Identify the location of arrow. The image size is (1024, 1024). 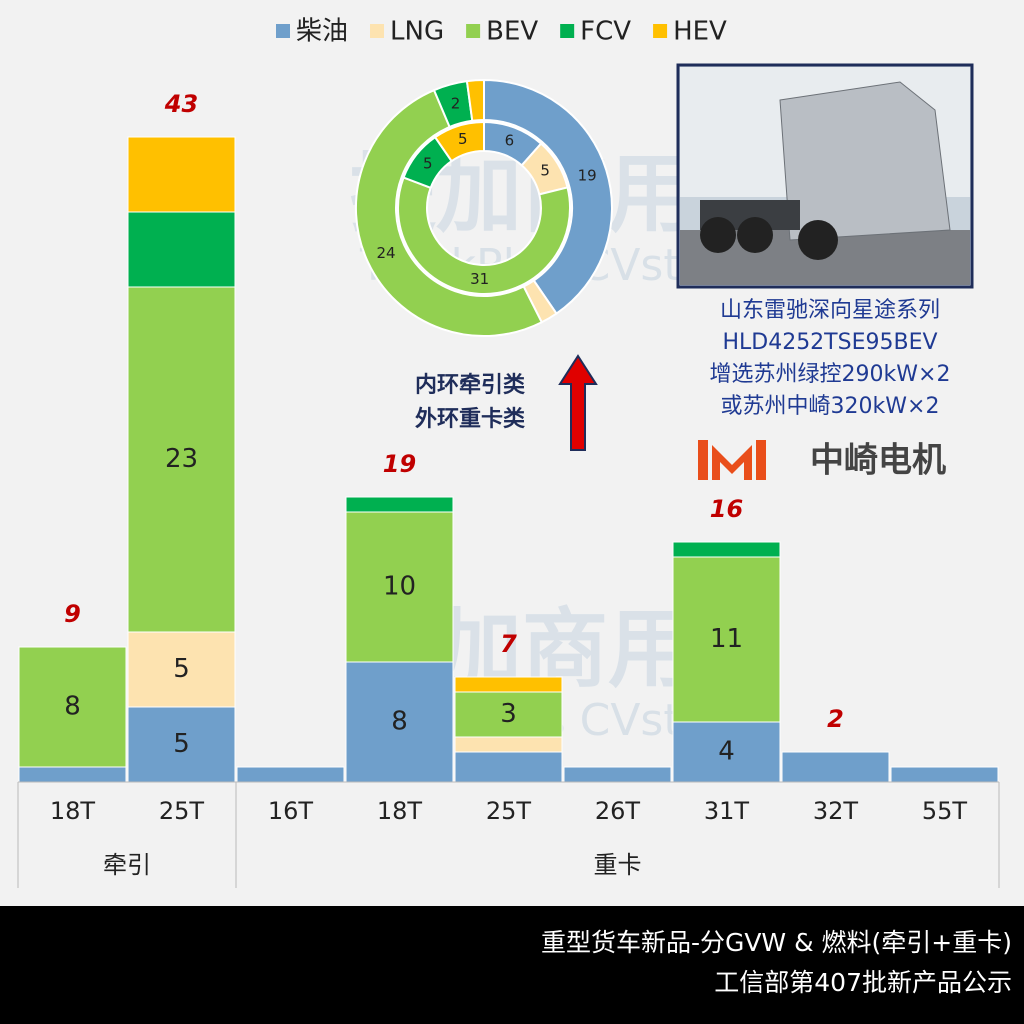
(578, 402).